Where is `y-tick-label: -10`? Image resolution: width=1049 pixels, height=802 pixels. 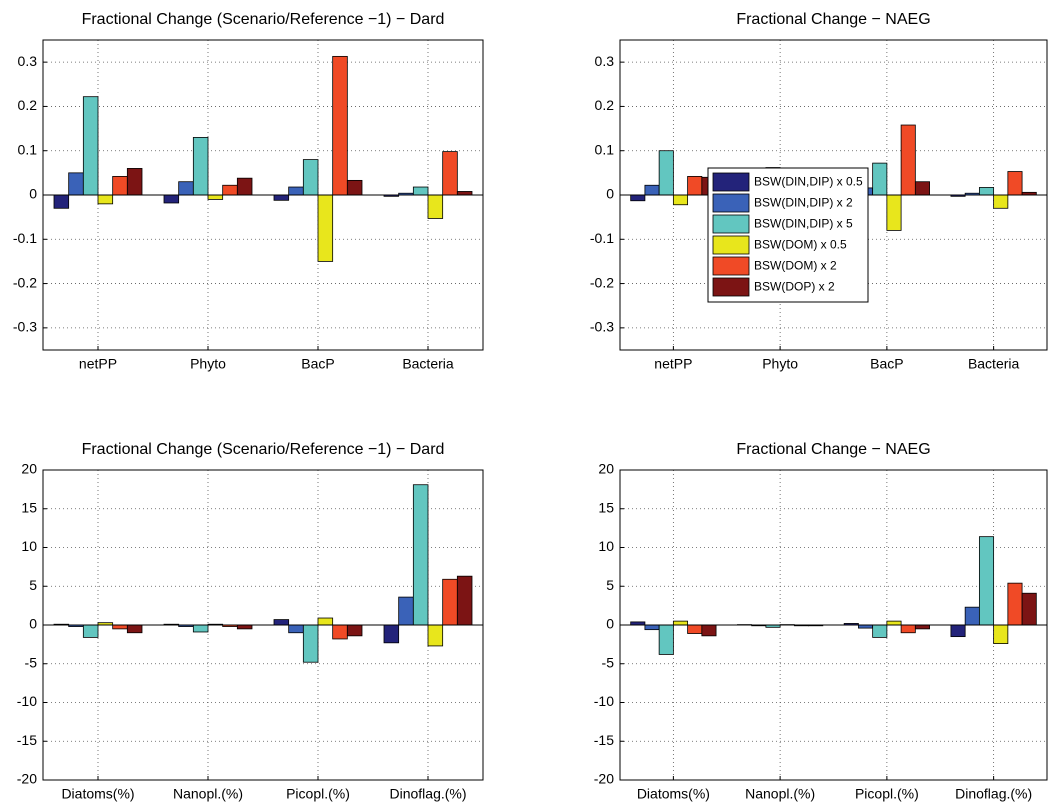
y-tick-label: -10 is located at coordinates (604, 701).